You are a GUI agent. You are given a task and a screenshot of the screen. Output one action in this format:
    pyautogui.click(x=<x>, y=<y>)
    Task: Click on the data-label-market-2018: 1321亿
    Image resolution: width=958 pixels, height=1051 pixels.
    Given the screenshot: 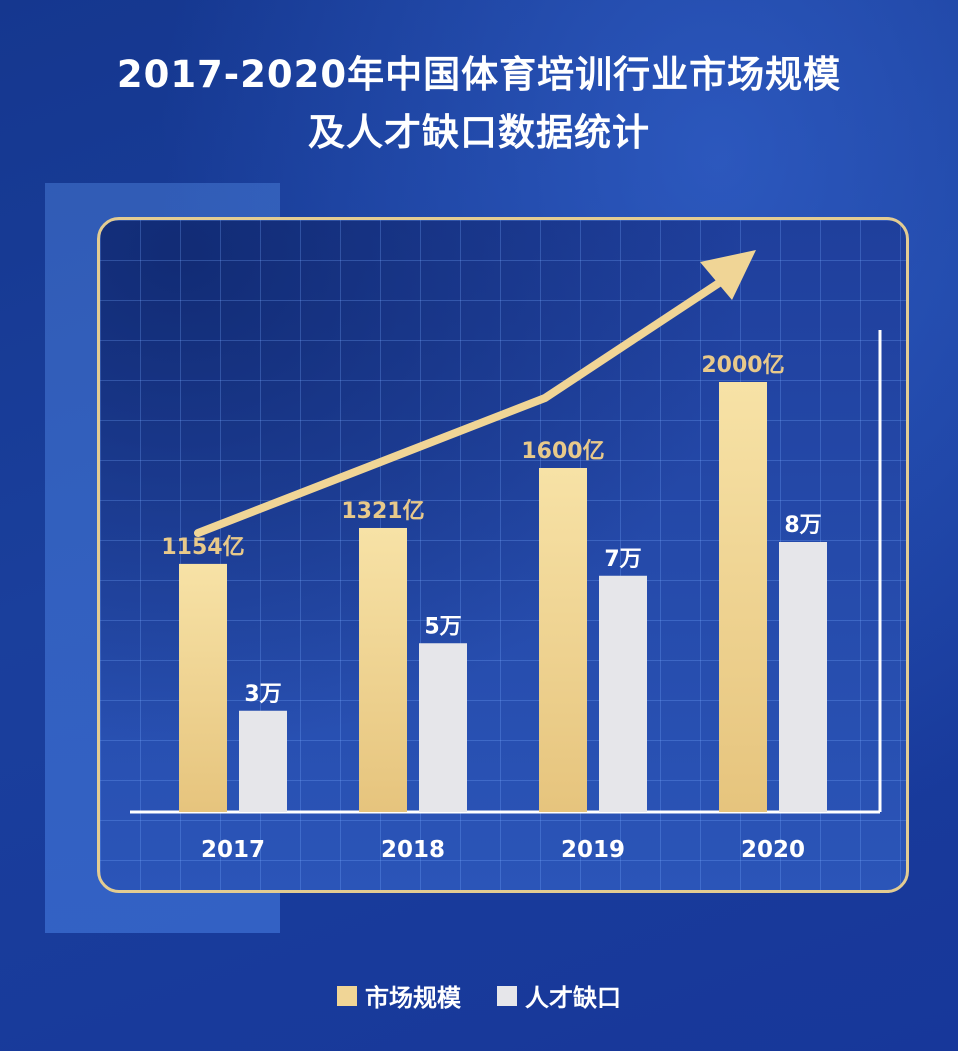 What is the action you would take?
    pyautogui.click(x=382, y=511)
    